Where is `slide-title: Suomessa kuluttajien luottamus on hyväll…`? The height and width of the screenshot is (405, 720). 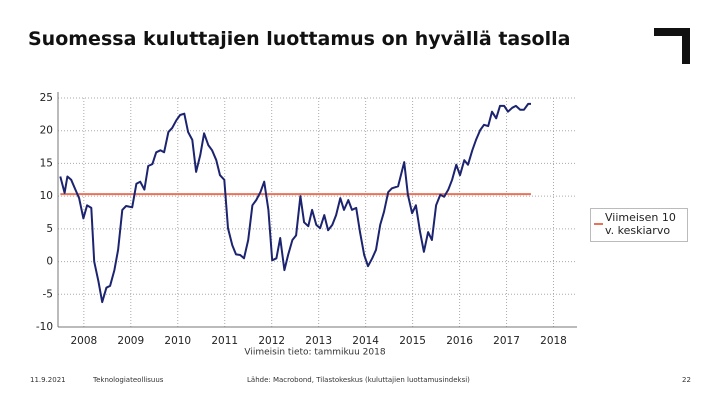
slide-title: Suomessa kuluttajien luottamus on hyväll… is located at coordinates (299, 39).